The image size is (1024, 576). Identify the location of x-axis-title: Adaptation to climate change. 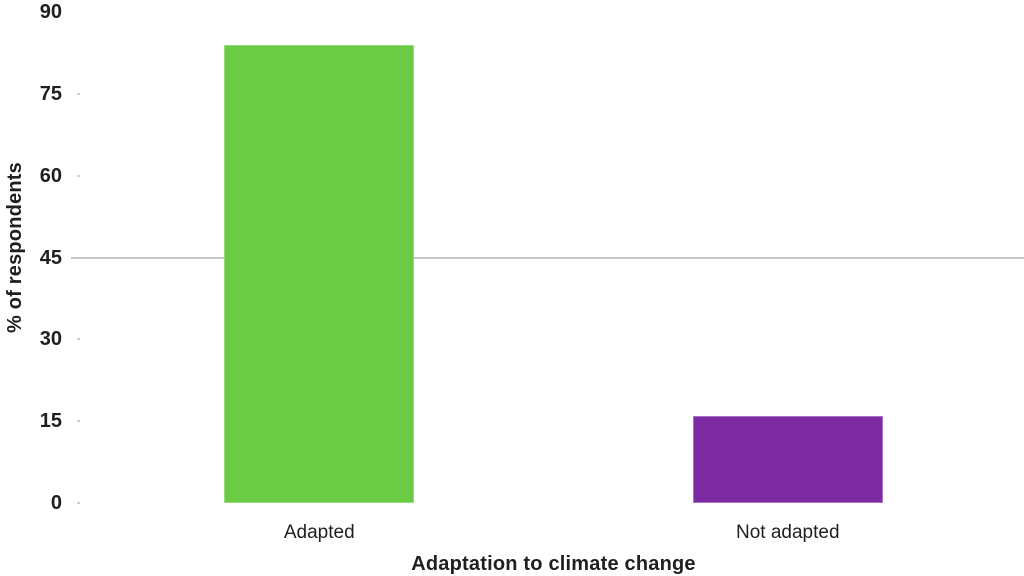
(553, 564).